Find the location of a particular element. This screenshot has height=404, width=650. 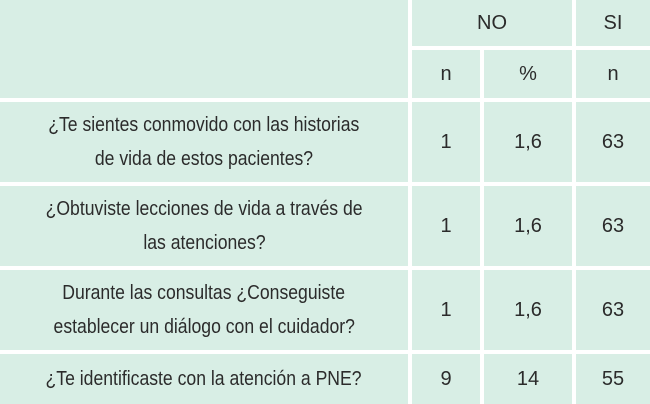

header-pct: % is located at coordinates (528, 74).